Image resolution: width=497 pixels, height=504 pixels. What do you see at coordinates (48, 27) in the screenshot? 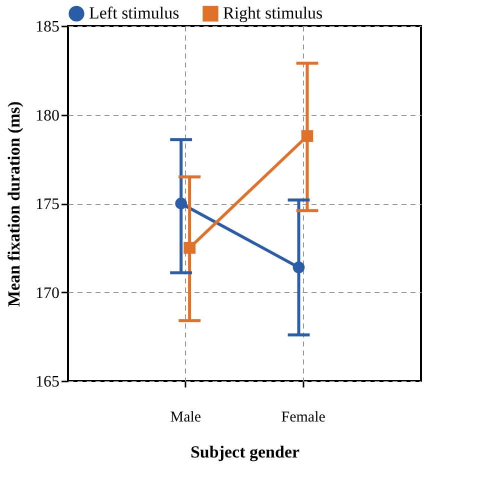
I see `y-tick-label: 185` at bounding box center [48, 27].